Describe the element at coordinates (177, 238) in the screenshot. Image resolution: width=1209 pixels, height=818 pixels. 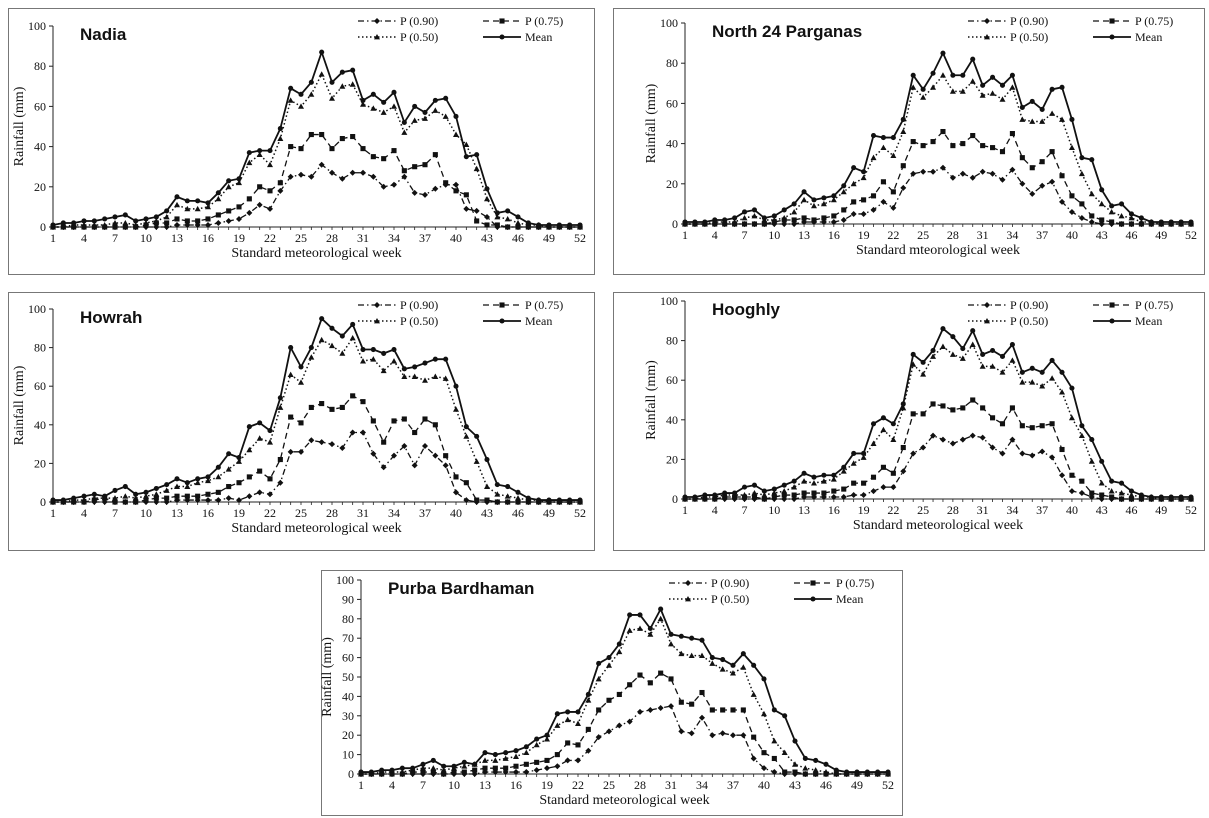
I see `x-tick-label: 13` at that location.